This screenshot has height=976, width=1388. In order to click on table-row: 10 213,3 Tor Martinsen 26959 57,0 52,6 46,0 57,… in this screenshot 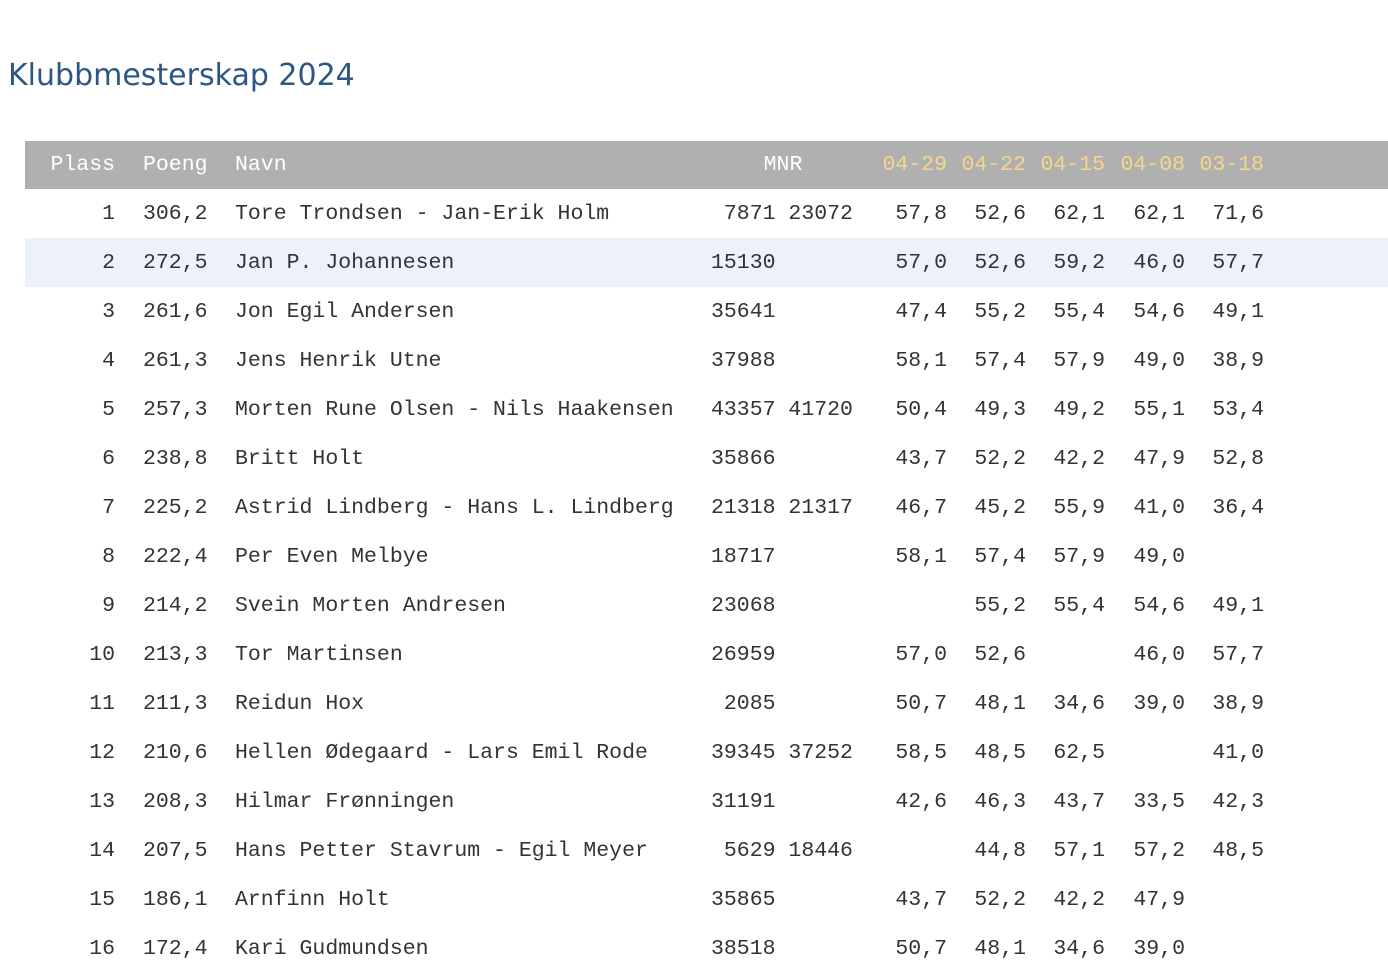, I will do `click(706, 654)`.